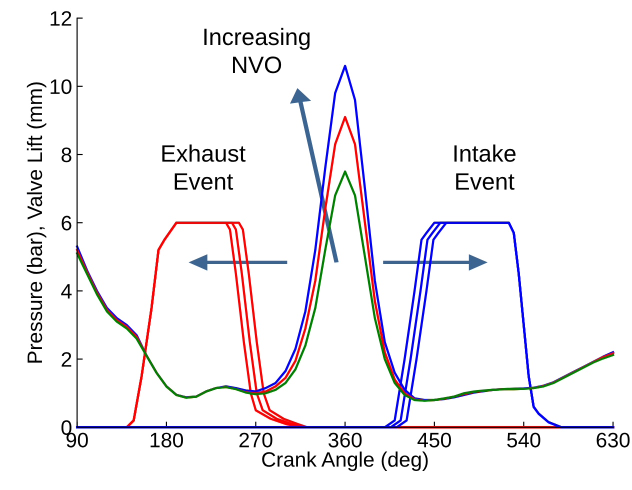 Image resolution: width=632 pixels, height=490 pixels. Describe the element at coordinates (66, 428) in the screenshot. I see `y-tick-label: 0` at that location.